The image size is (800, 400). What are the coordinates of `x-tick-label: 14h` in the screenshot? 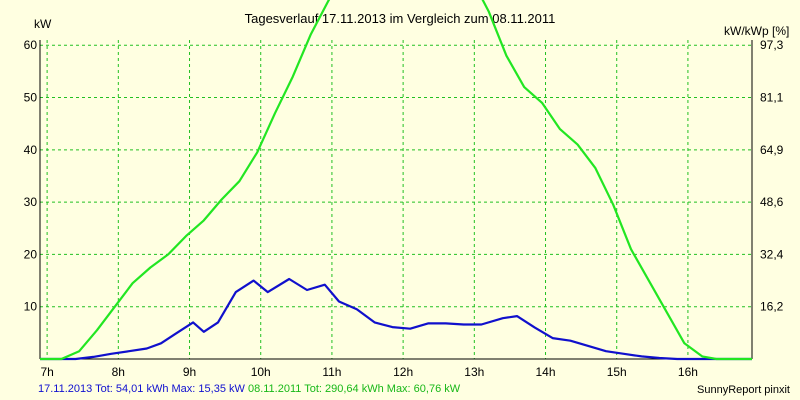 It's located at (546, 372).